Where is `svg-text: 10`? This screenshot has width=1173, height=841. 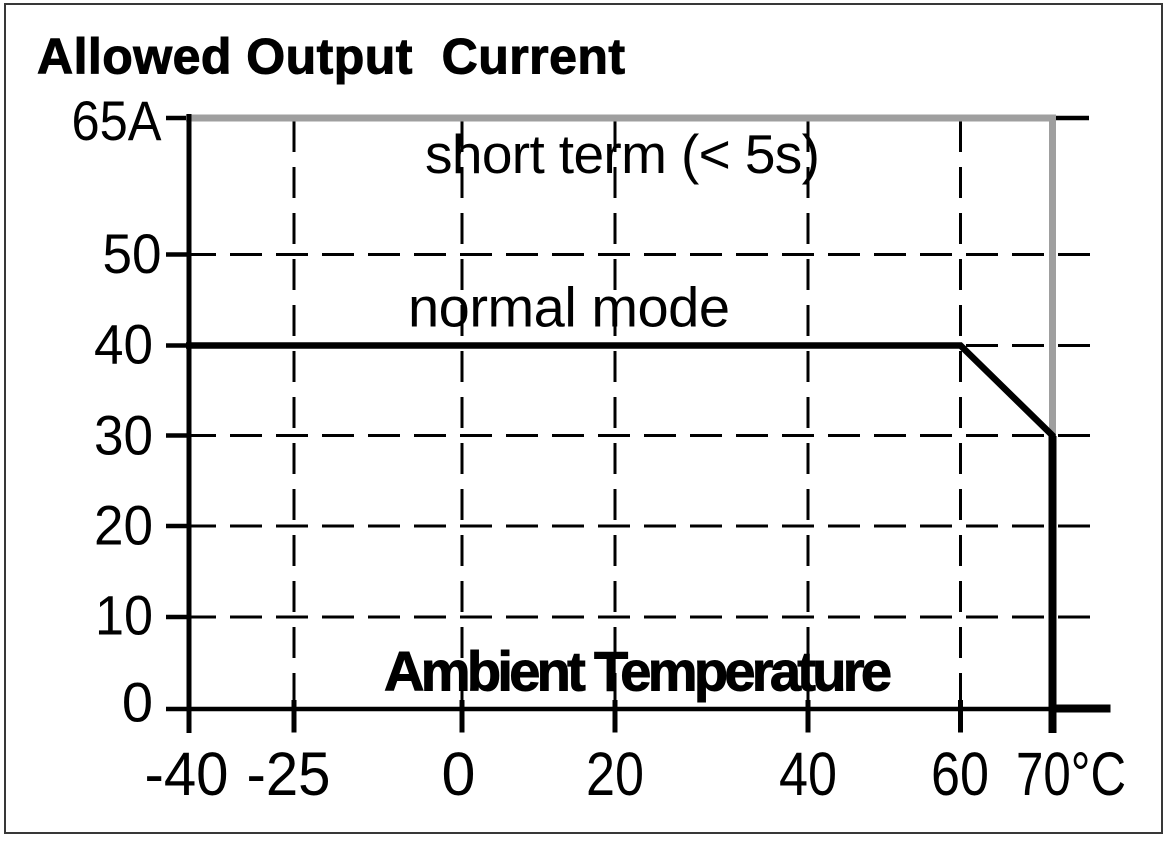 svg-text: 10 is located at coordinates (124, 615).